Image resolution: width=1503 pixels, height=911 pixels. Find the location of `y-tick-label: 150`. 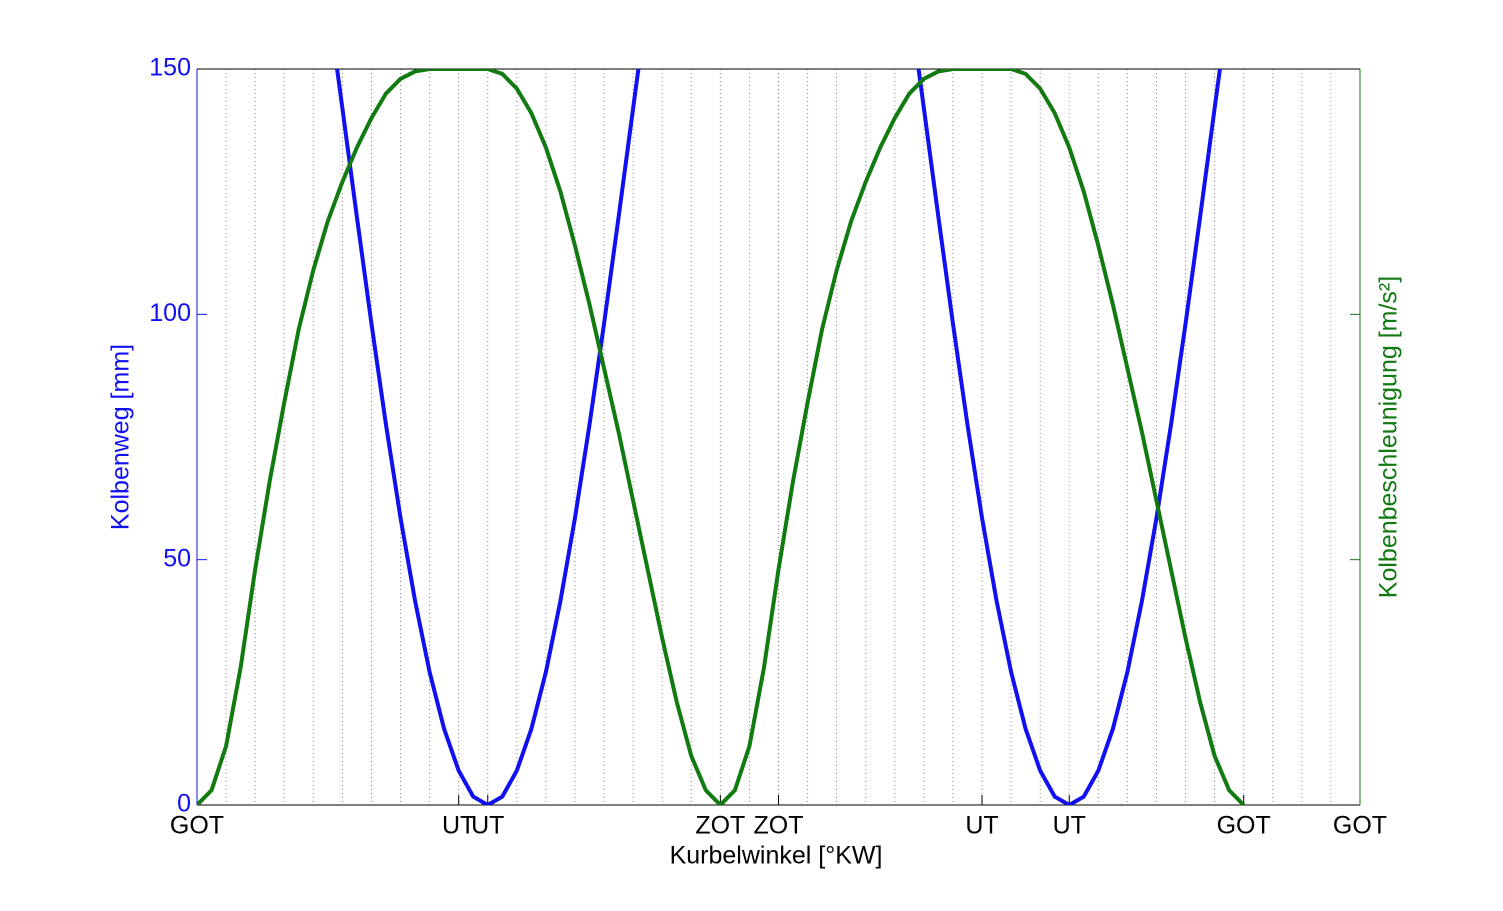

y-tick-label: 150 is located at coordinates (170, 68).